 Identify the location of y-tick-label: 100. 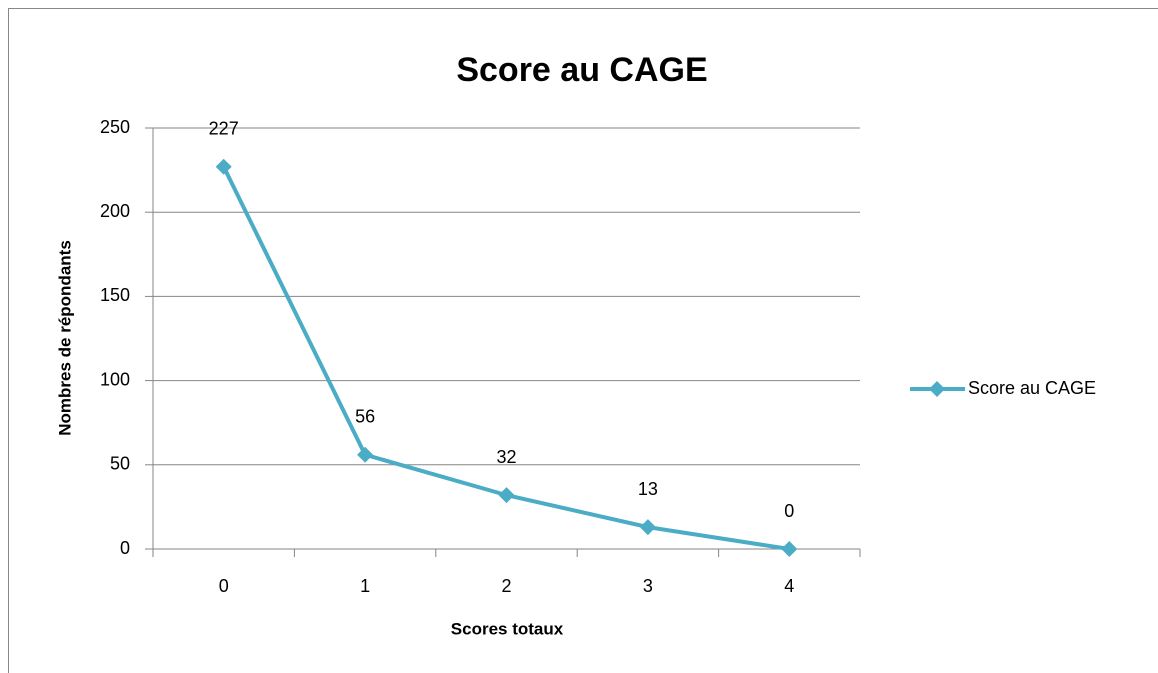
(115, 379).